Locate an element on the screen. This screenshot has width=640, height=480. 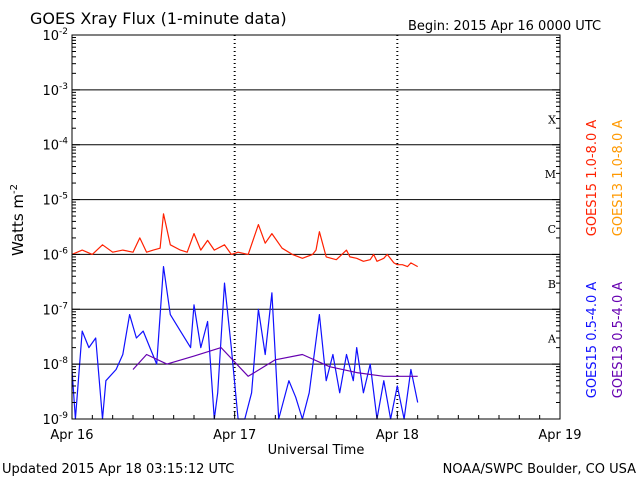
y-tick-label: 10⁻⁷ is located at coordinates (55, 309).